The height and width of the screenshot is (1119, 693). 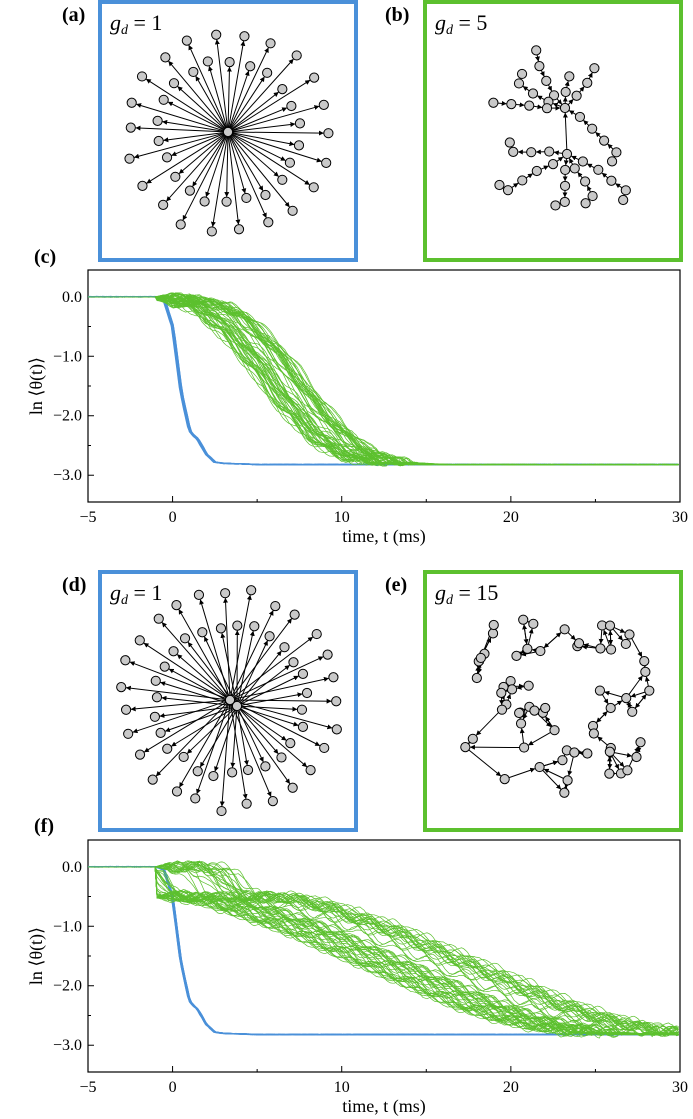 I want to click on gd-label-b: gd = 5, so click(x=461, y=24).